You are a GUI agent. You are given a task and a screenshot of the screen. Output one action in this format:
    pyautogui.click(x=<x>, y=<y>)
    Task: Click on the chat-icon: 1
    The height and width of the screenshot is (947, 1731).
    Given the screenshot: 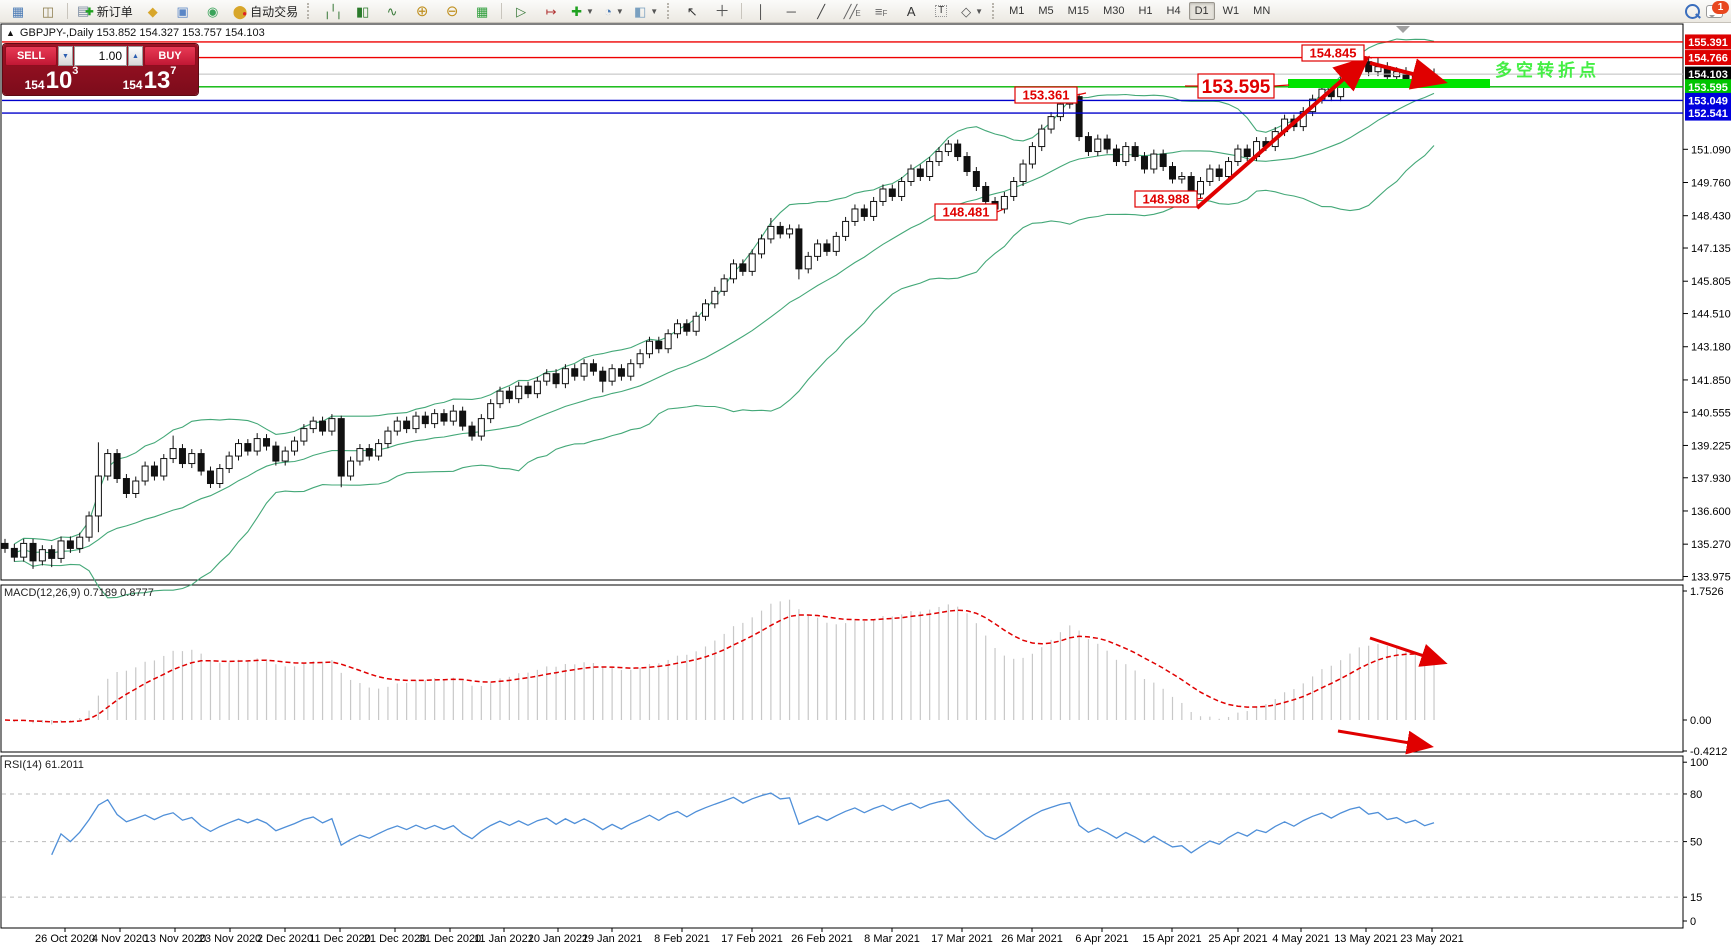 What is the action you would take?
    pyautogui.click(x=1717, y=9)
    